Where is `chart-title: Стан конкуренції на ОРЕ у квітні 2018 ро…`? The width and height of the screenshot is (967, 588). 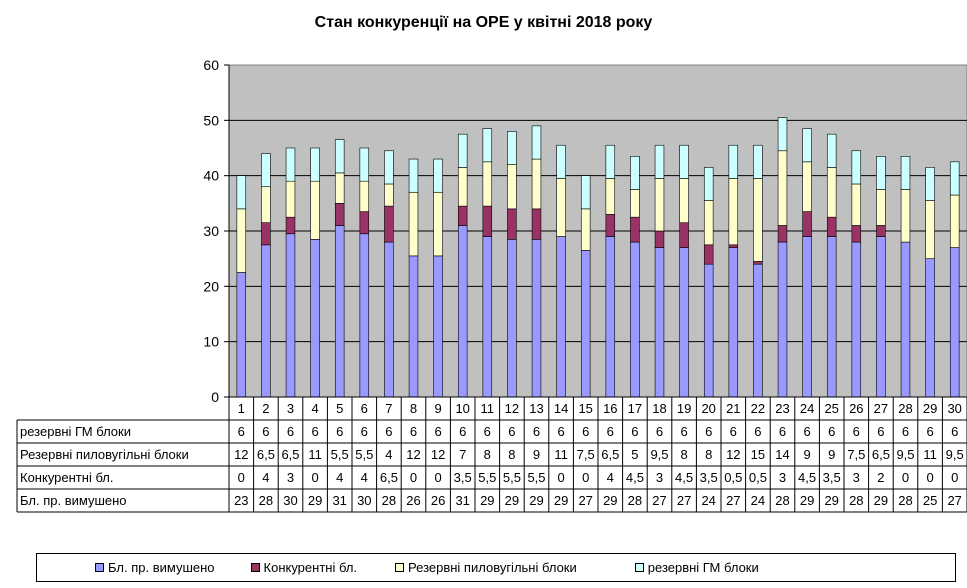 chart-title: Стан конкуренції на ОРЕ у квітні 2018 ро… is located at coordinates (483, 22).